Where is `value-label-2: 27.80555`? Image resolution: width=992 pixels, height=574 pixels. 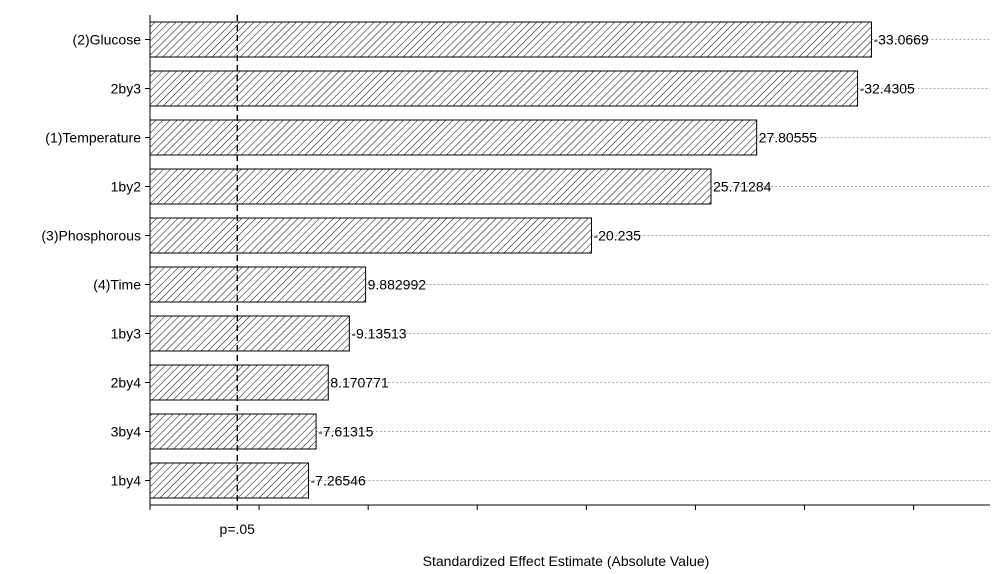 value-label-2: 27.80555 is located at coordinates (788, 138).